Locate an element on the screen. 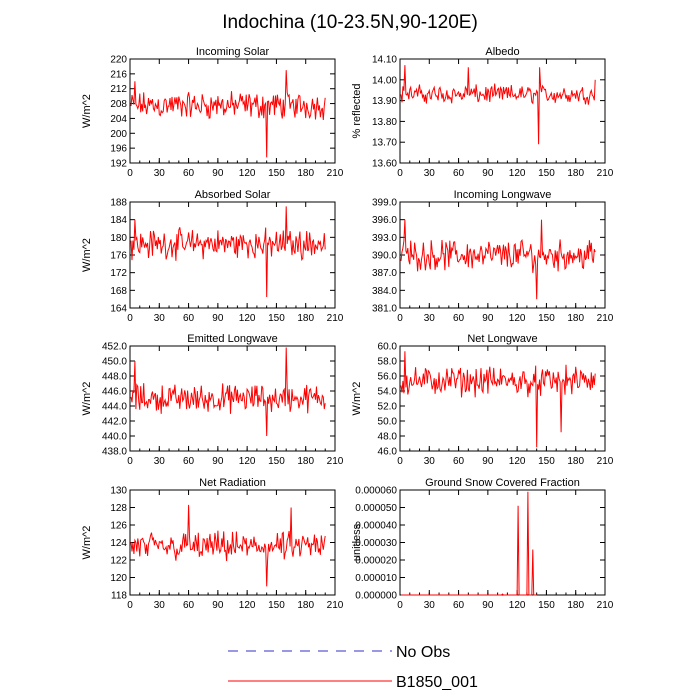 This screenshot has height=700, width=700. y-tick-label: 452.0 is located at coordinates (114, 347).